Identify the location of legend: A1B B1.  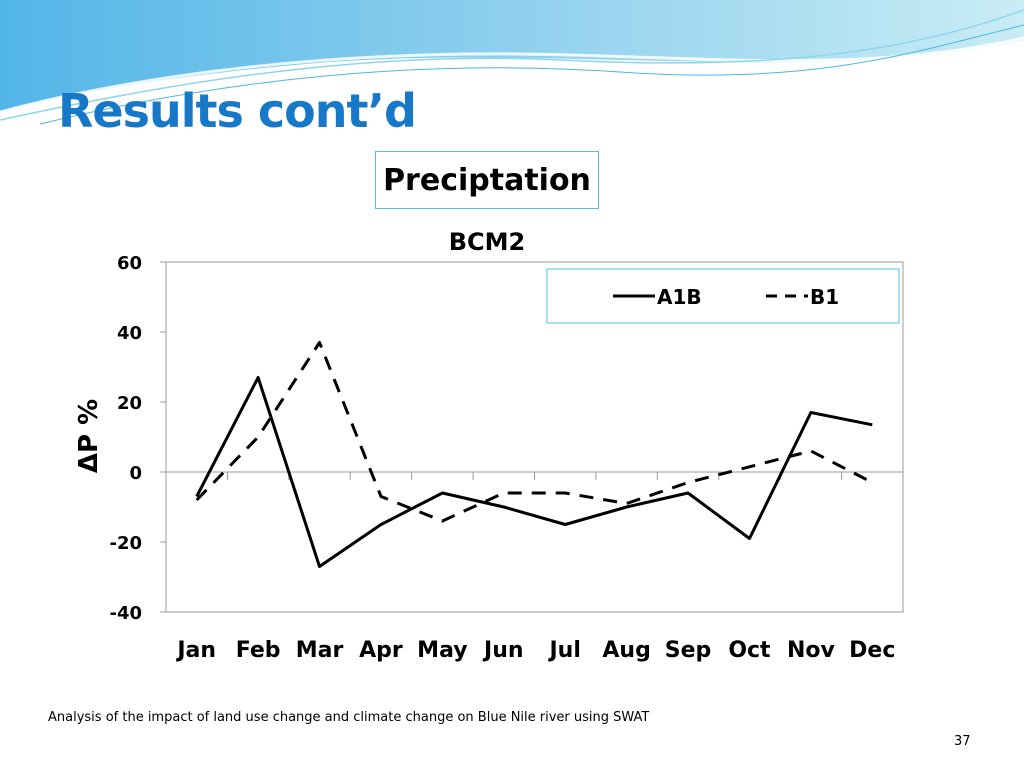
(723, 296).